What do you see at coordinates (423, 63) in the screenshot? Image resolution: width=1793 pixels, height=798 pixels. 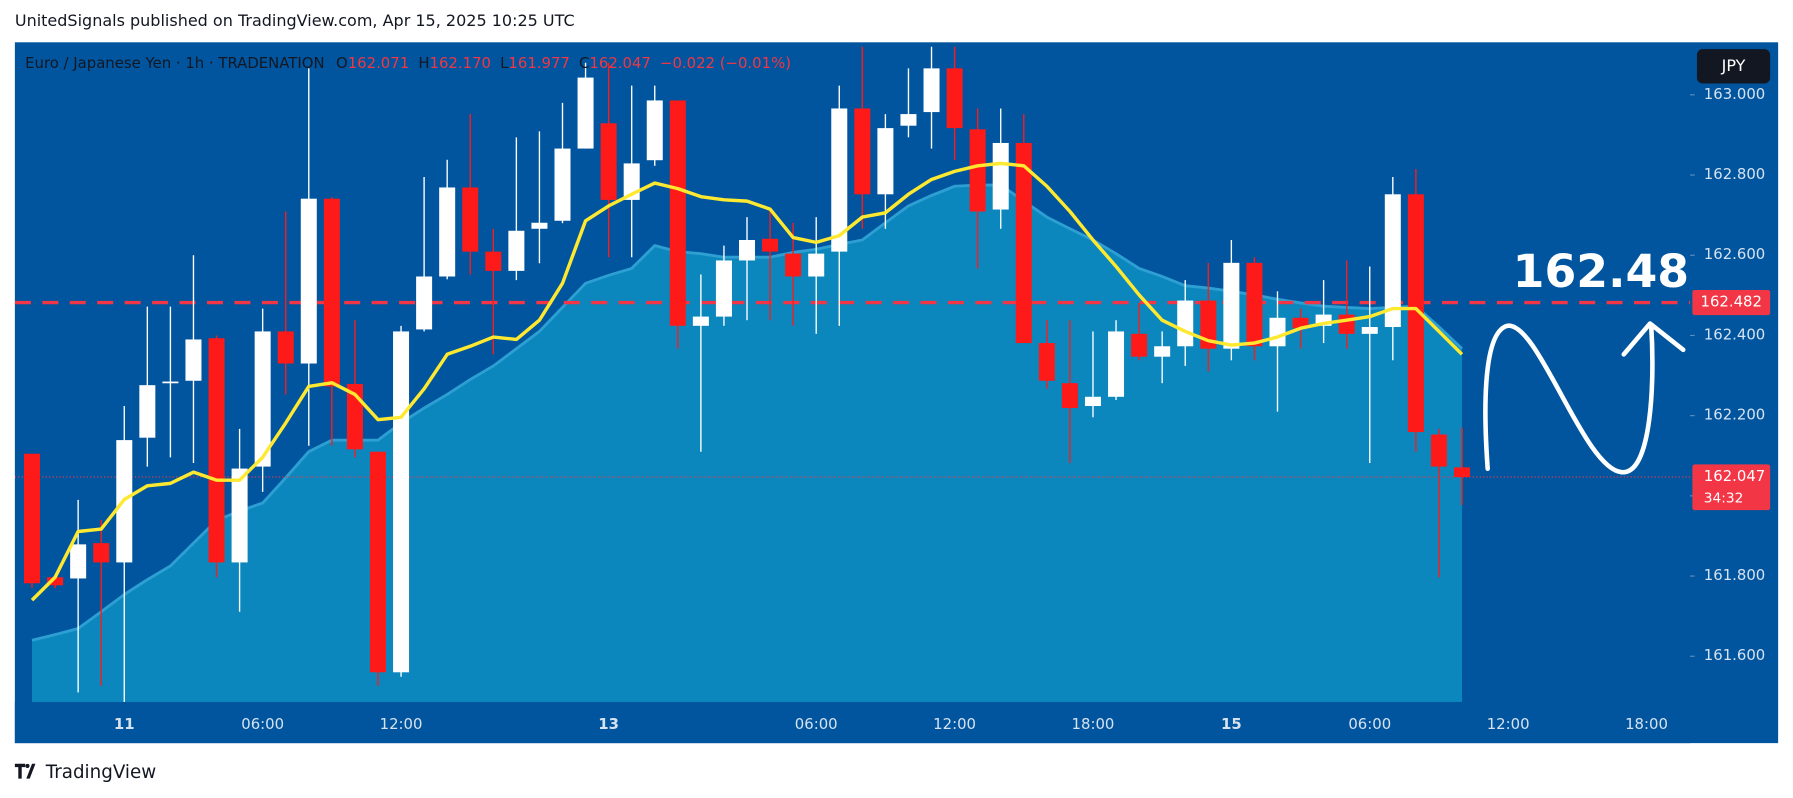 I see `ohlc-key: H` at bounding box center [423, 63].